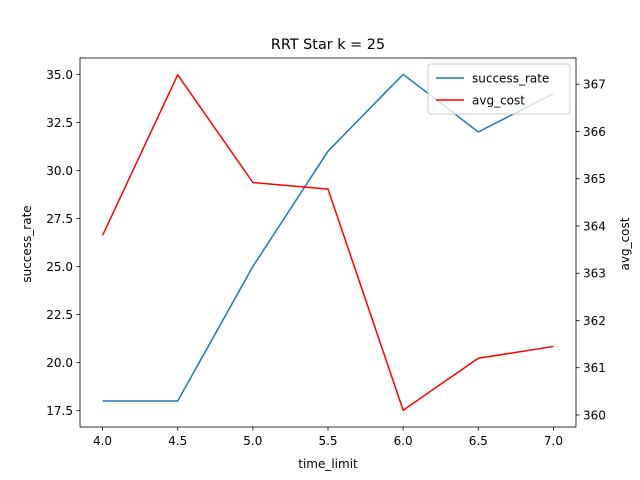  I want to click on x-axis-label: time_limit, so click(328, 464).